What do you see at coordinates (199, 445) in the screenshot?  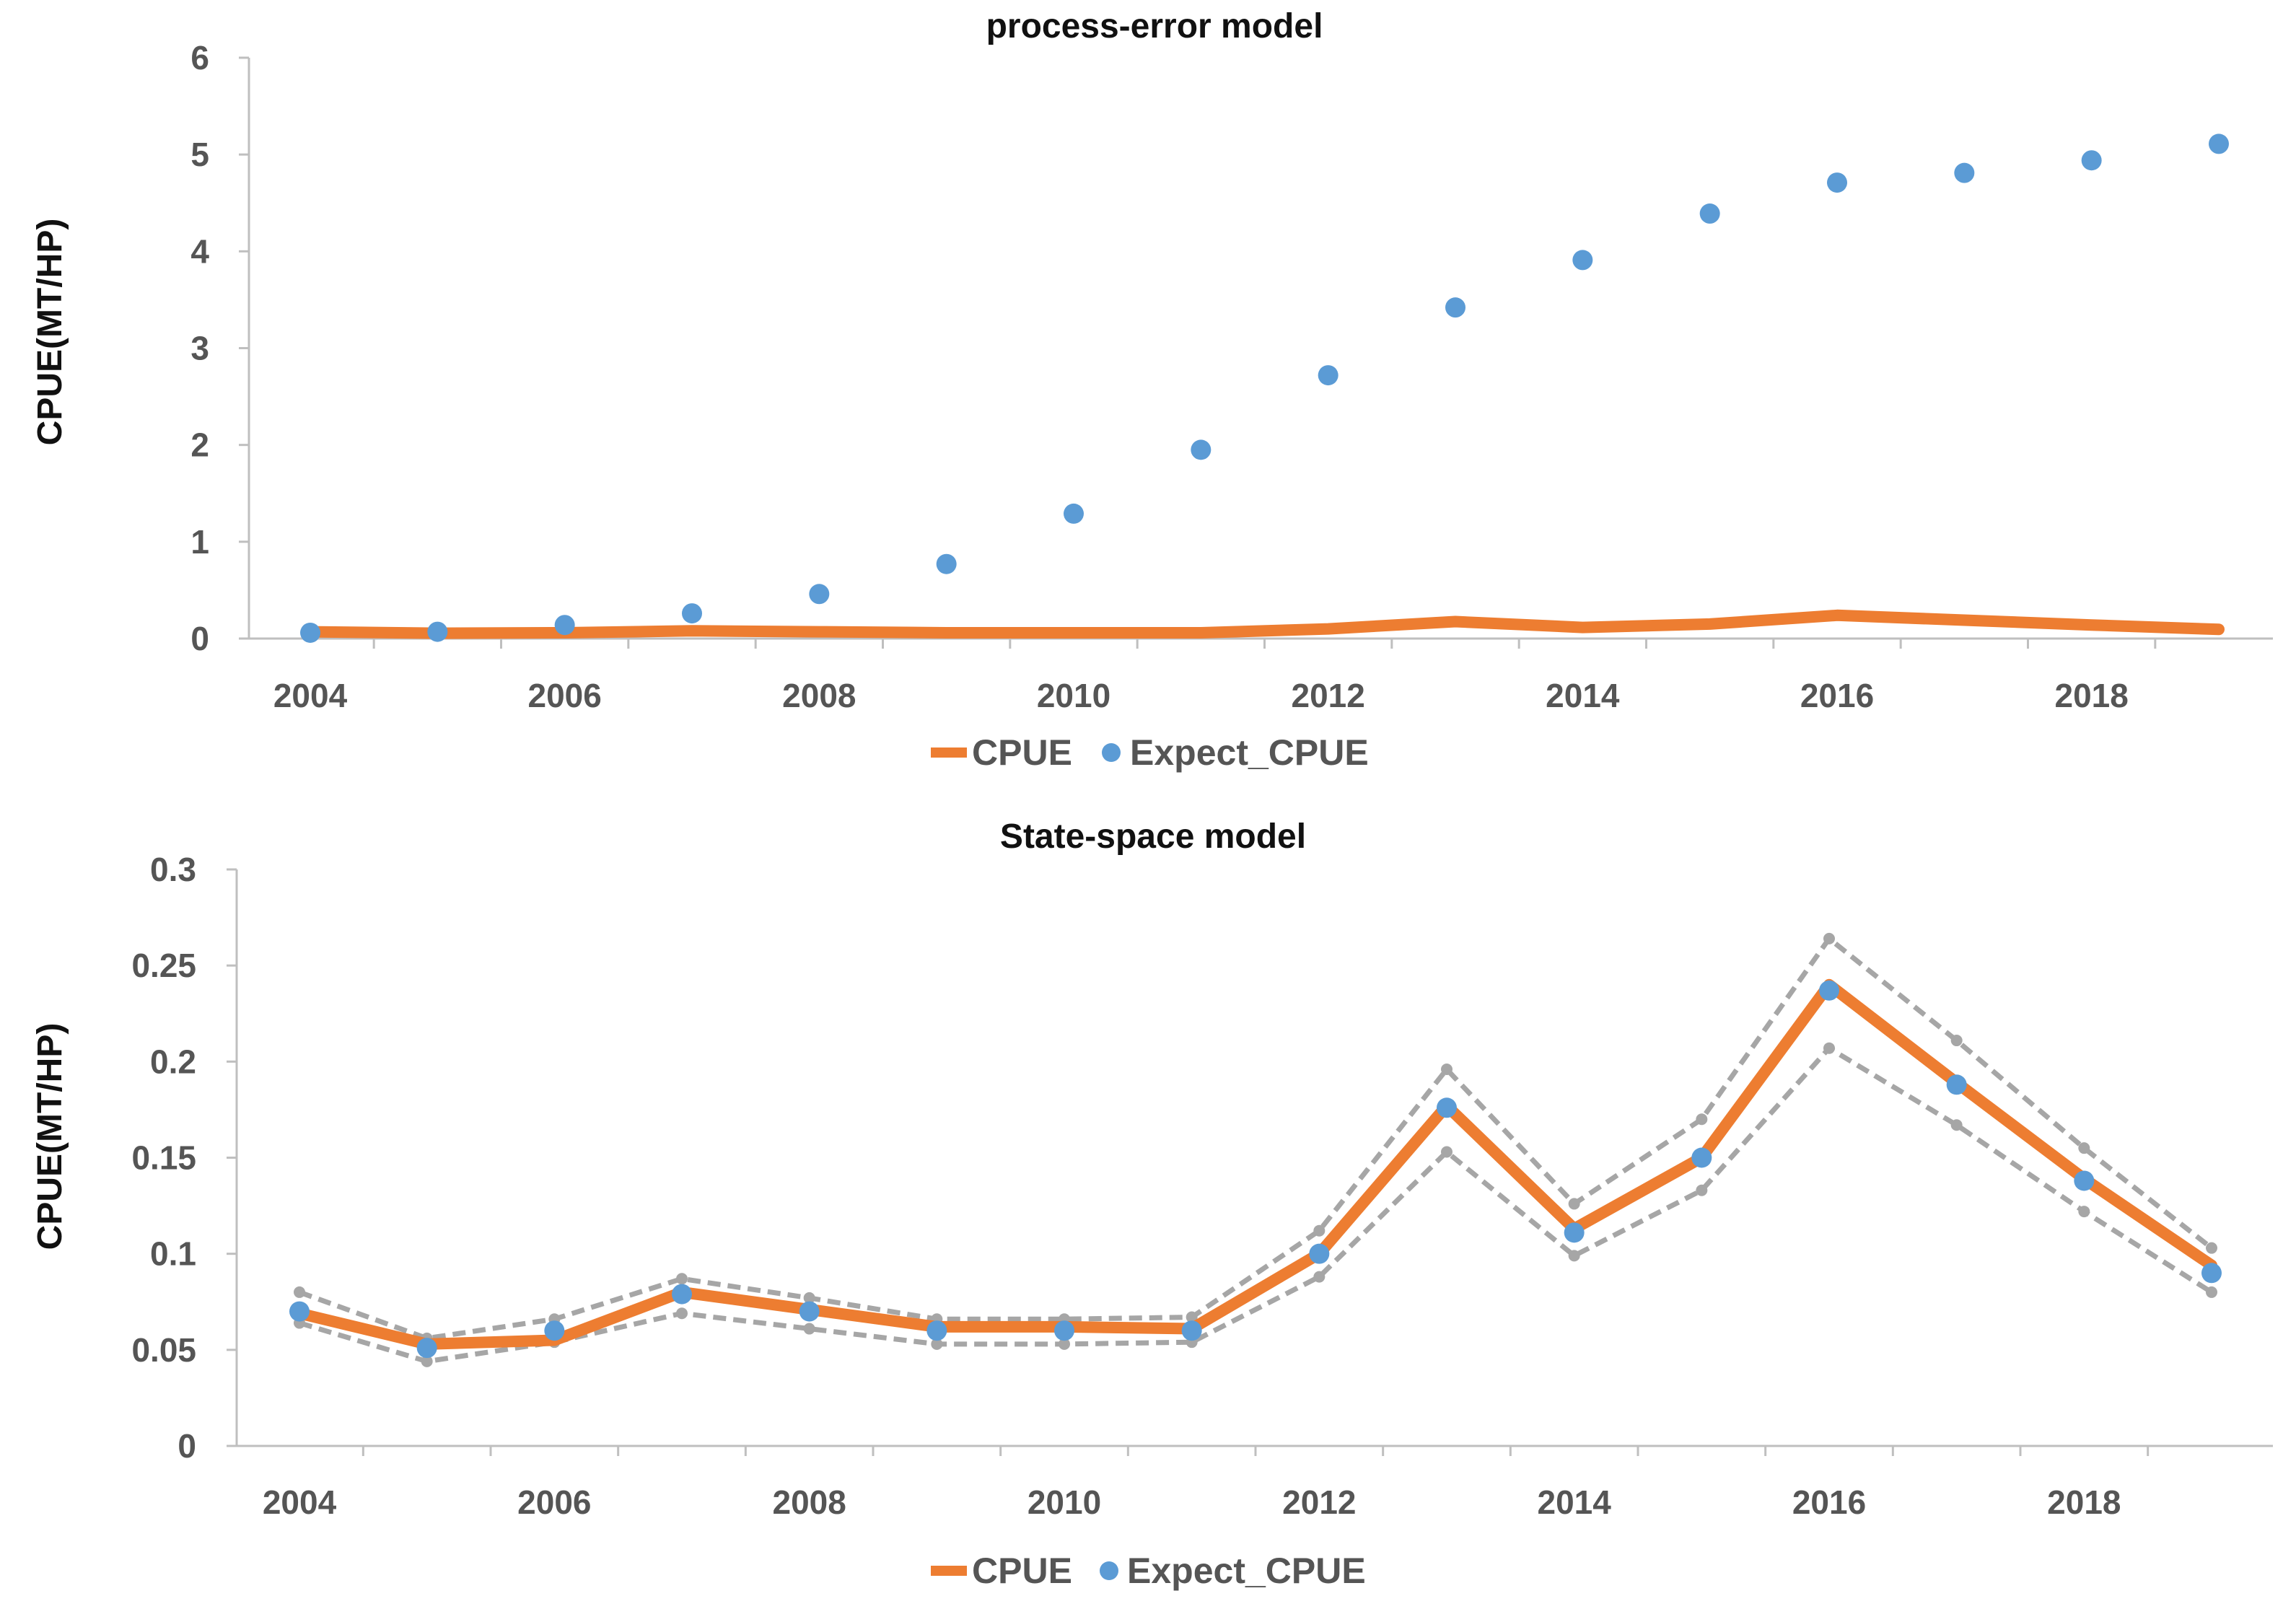 I see `y-tick-label: 2` at bounding box center [199, 445].